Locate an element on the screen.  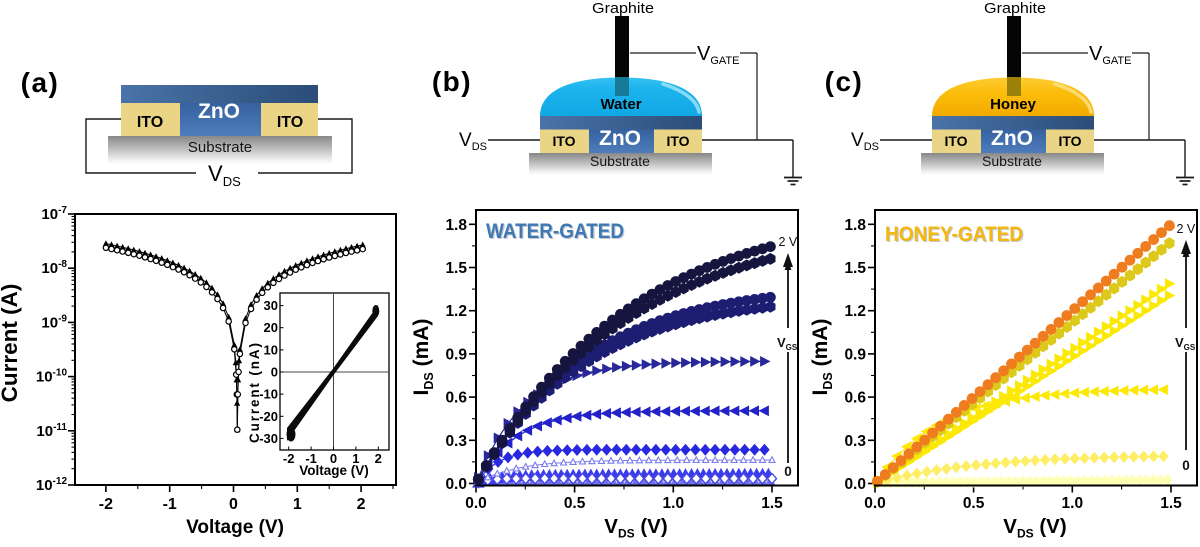
svg-text: 30 is located at coordinates (271, 305).